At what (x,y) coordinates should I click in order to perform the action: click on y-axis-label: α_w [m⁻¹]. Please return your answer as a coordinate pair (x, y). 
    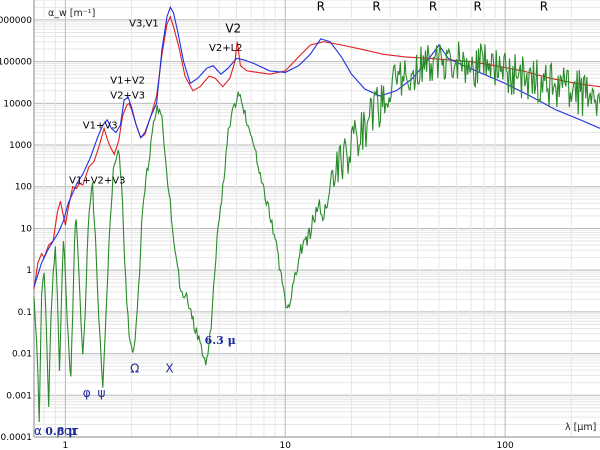
    Looking at the image, I should click on (71, 13).